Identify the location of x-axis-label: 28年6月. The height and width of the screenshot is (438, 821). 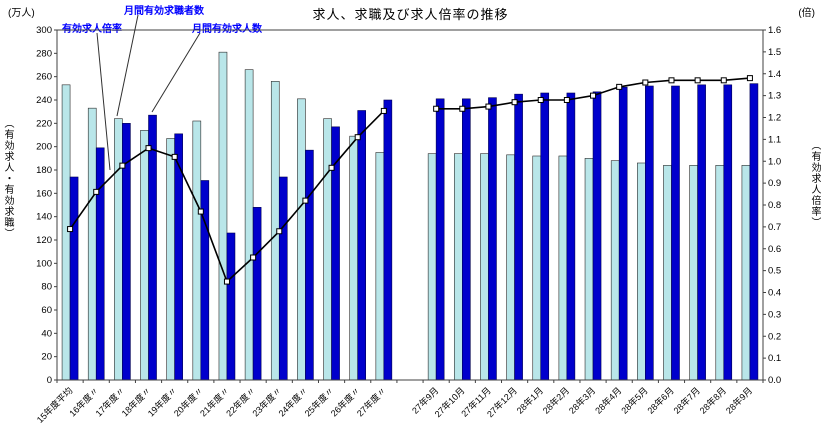
(660, 400).